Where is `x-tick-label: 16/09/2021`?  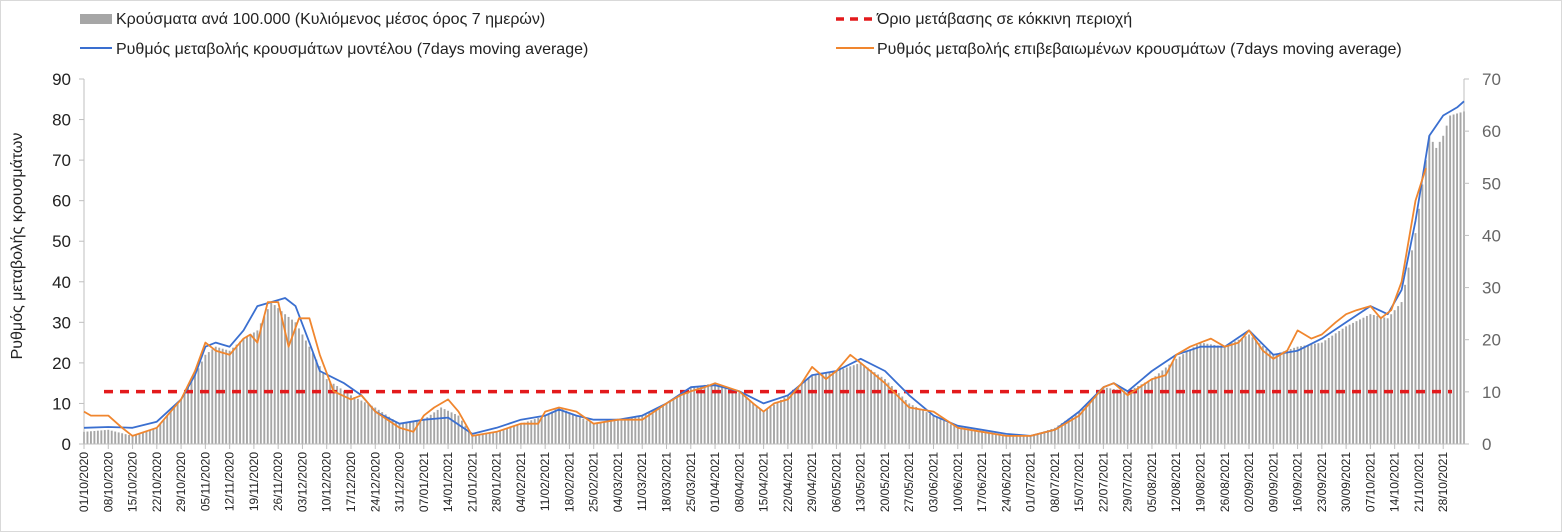
x-tick-label: 16/09/2021 is located at coordinates (1298, 482).